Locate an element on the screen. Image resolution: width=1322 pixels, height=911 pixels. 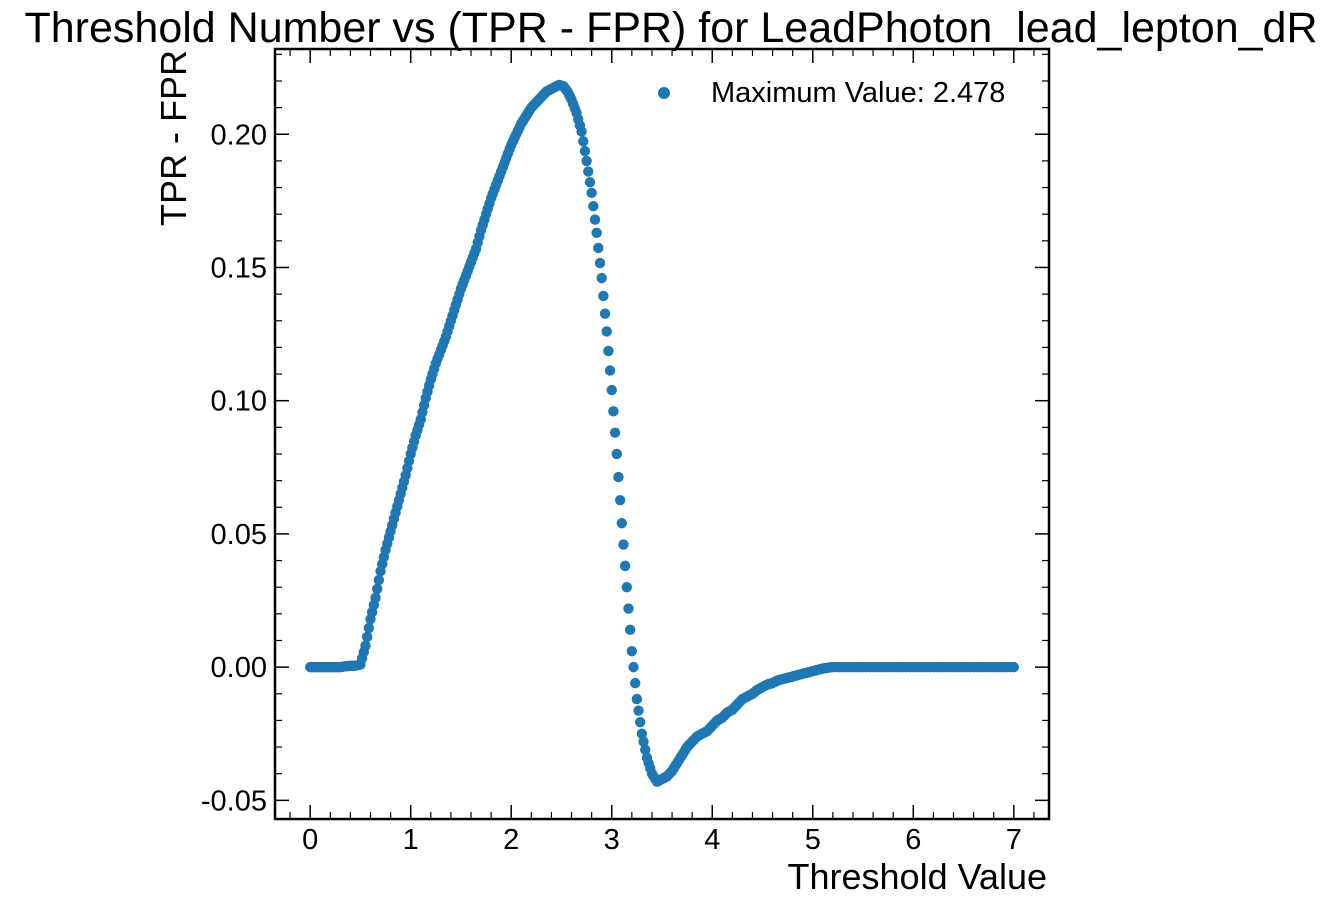
x-tick-label: 7 is located at coordinates (1014, 840).